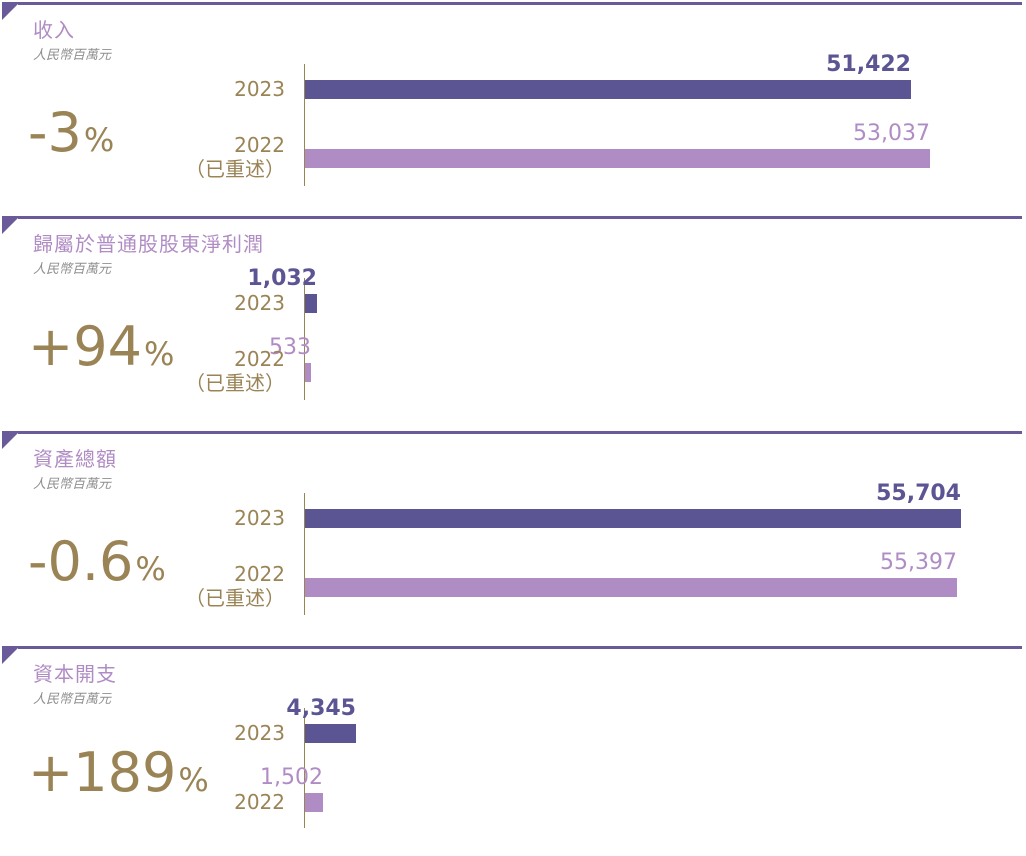 This screenshot has width=1026, height=856. Describe the element at coordinates (102, 772) in the screenshot. I see `change-value: +189` at that location.